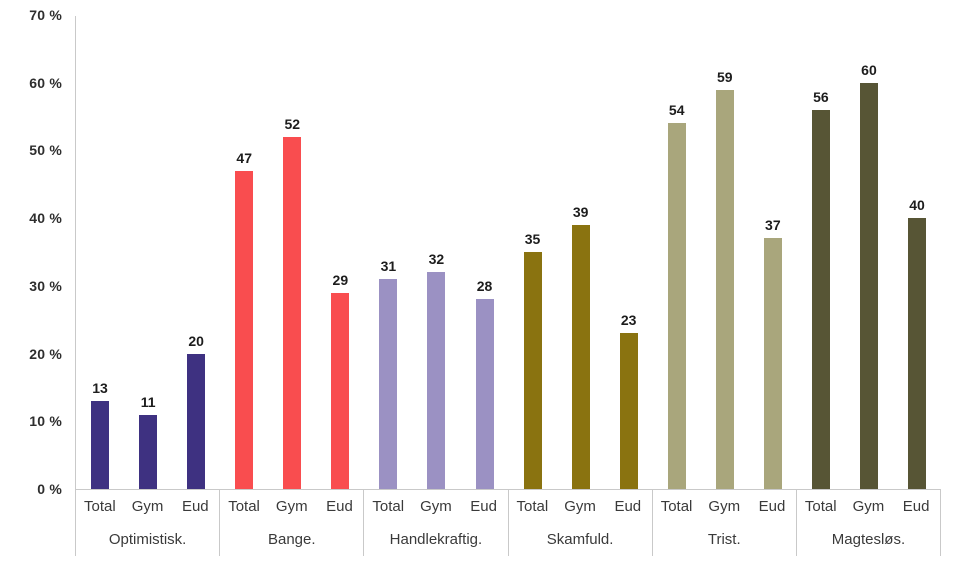 The image size is (980, 576). What do you see at coordinates (45, 353) in the screenshot?
I see `y-tick-label: 20 %` at bounding box center [45, 353].